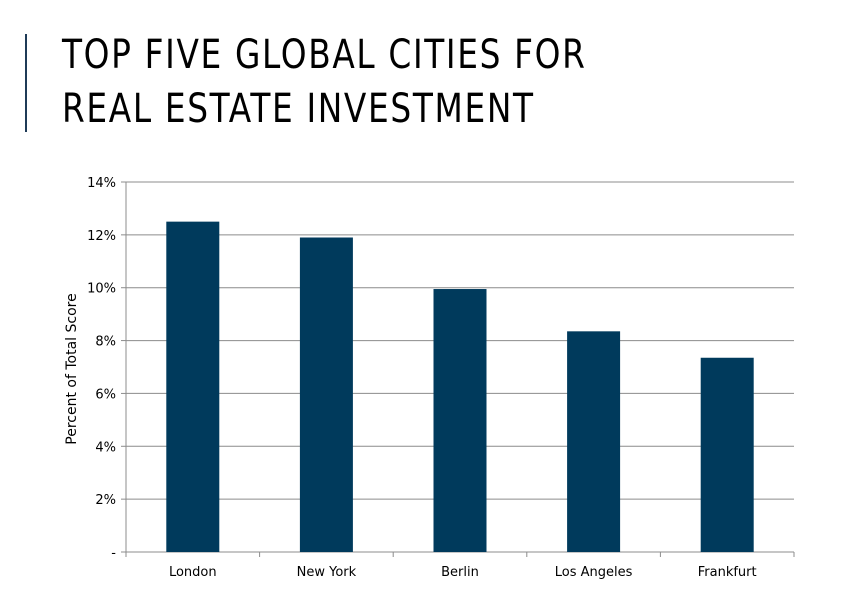 This screenshot has height=594, width=841. Describe the element at coordinates (105, 447) in the screenshot. I see `y-tick-label: 4%` at that location.